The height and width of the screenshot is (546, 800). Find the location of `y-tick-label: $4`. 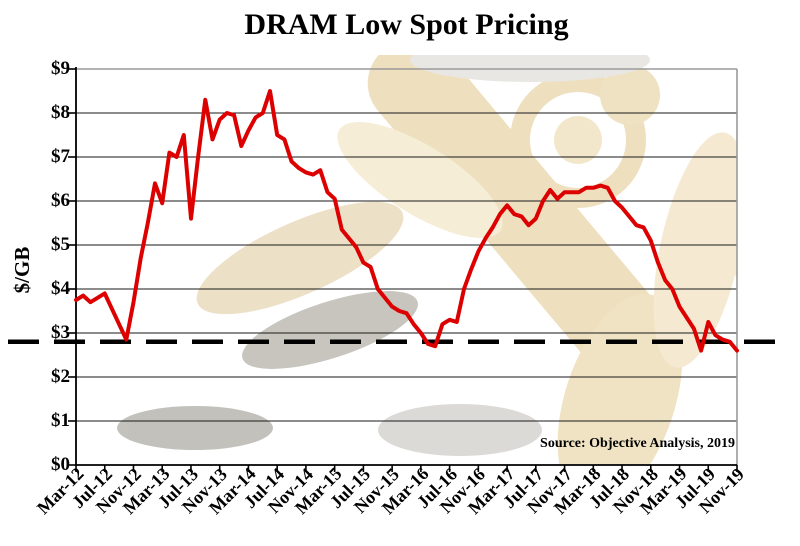

y-tick-label: $4 is located at coordinates (60, 288).